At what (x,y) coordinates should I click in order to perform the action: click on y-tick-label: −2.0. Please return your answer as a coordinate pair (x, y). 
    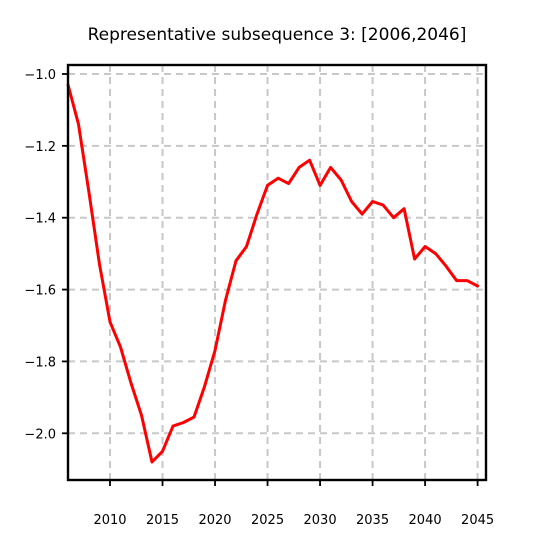
    Looking at the image, I should click on (40, 434).